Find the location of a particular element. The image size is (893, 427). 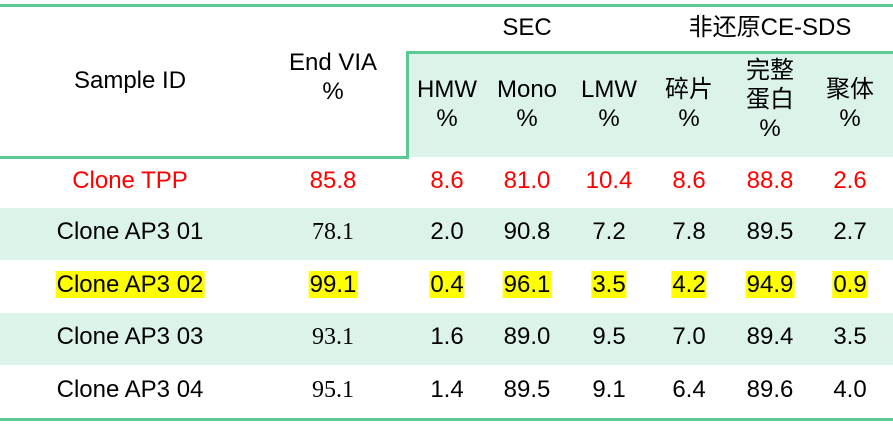

cell-value: 81.0 is located at coordinates (527, 181).